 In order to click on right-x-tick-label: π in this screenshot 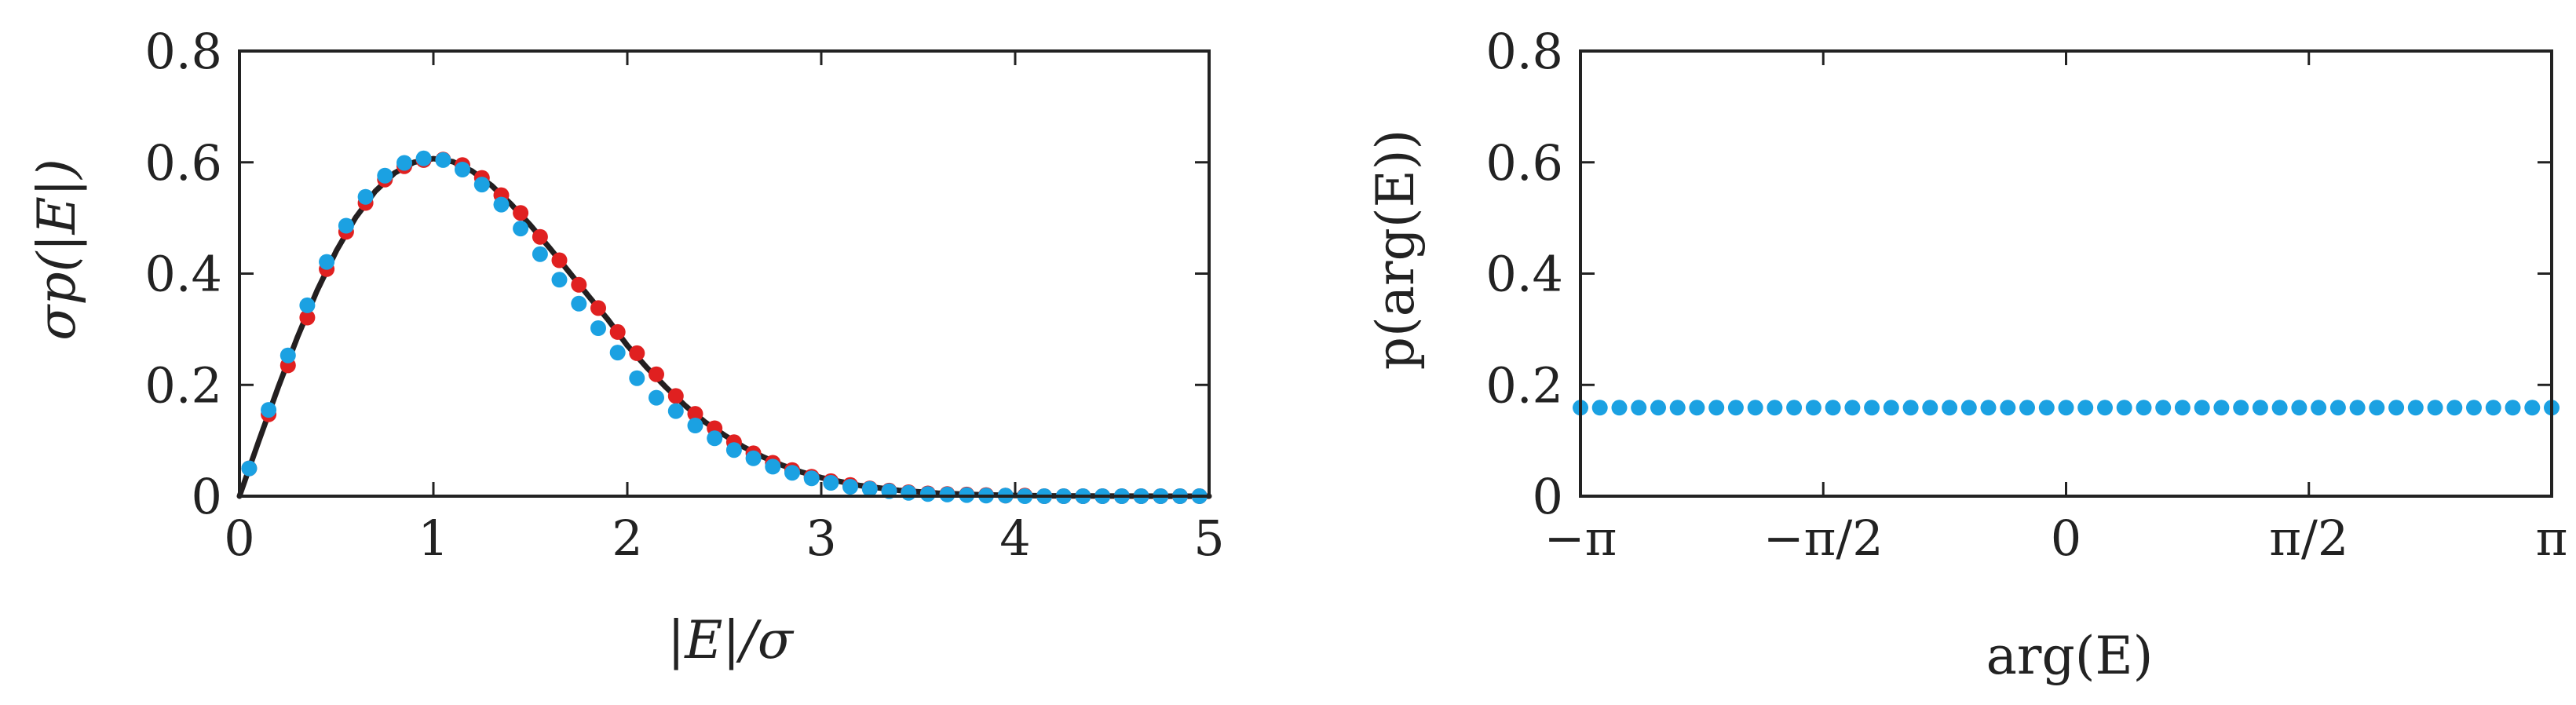, I will do `click(2552, 538)`.